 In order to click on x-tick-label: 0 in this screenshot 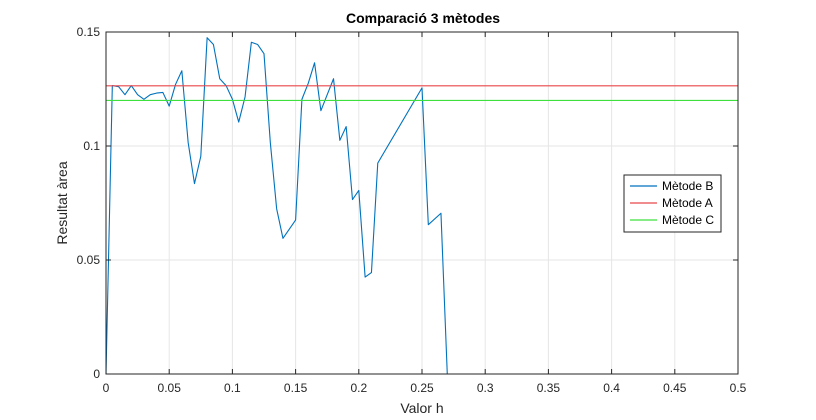, I will do `click(106, 388)`.